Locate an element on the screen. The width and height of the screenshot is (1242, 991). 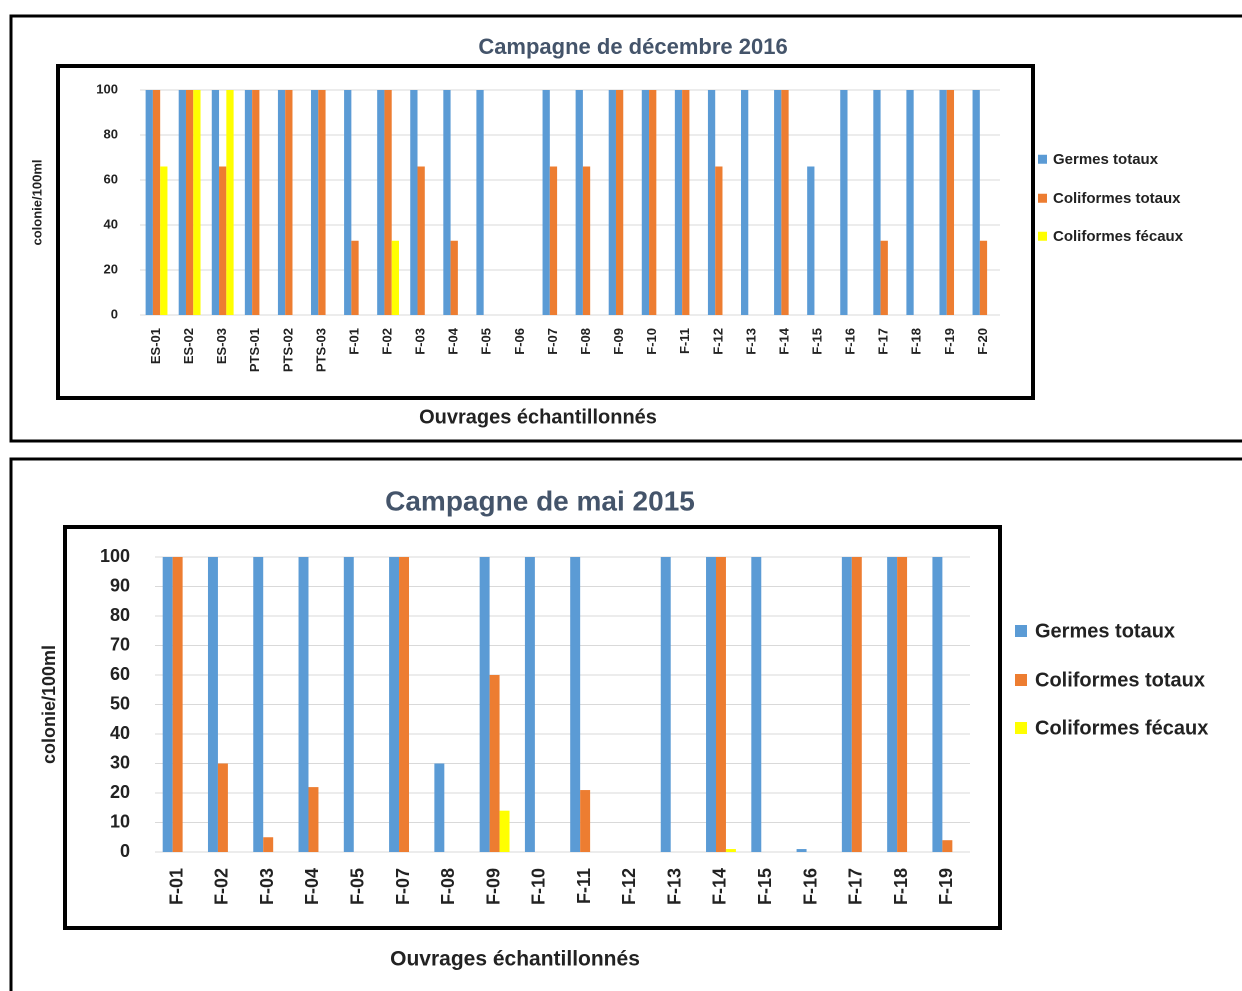
x-tick-label: F-09 is located at coordinates (493, 886).